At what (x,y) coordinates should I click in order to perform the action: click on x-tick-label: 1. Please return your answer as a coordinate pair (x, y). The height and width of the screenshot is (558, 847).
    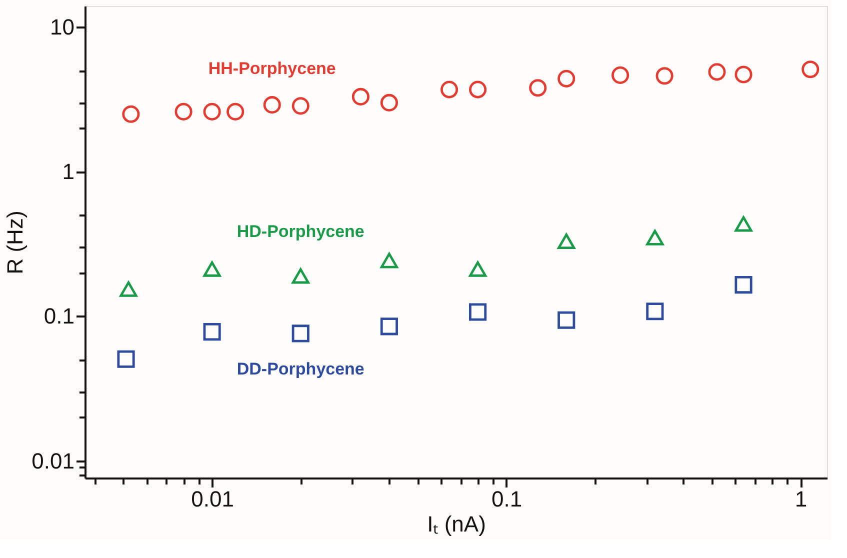
    Looking at the image, I should click on (801, 499).